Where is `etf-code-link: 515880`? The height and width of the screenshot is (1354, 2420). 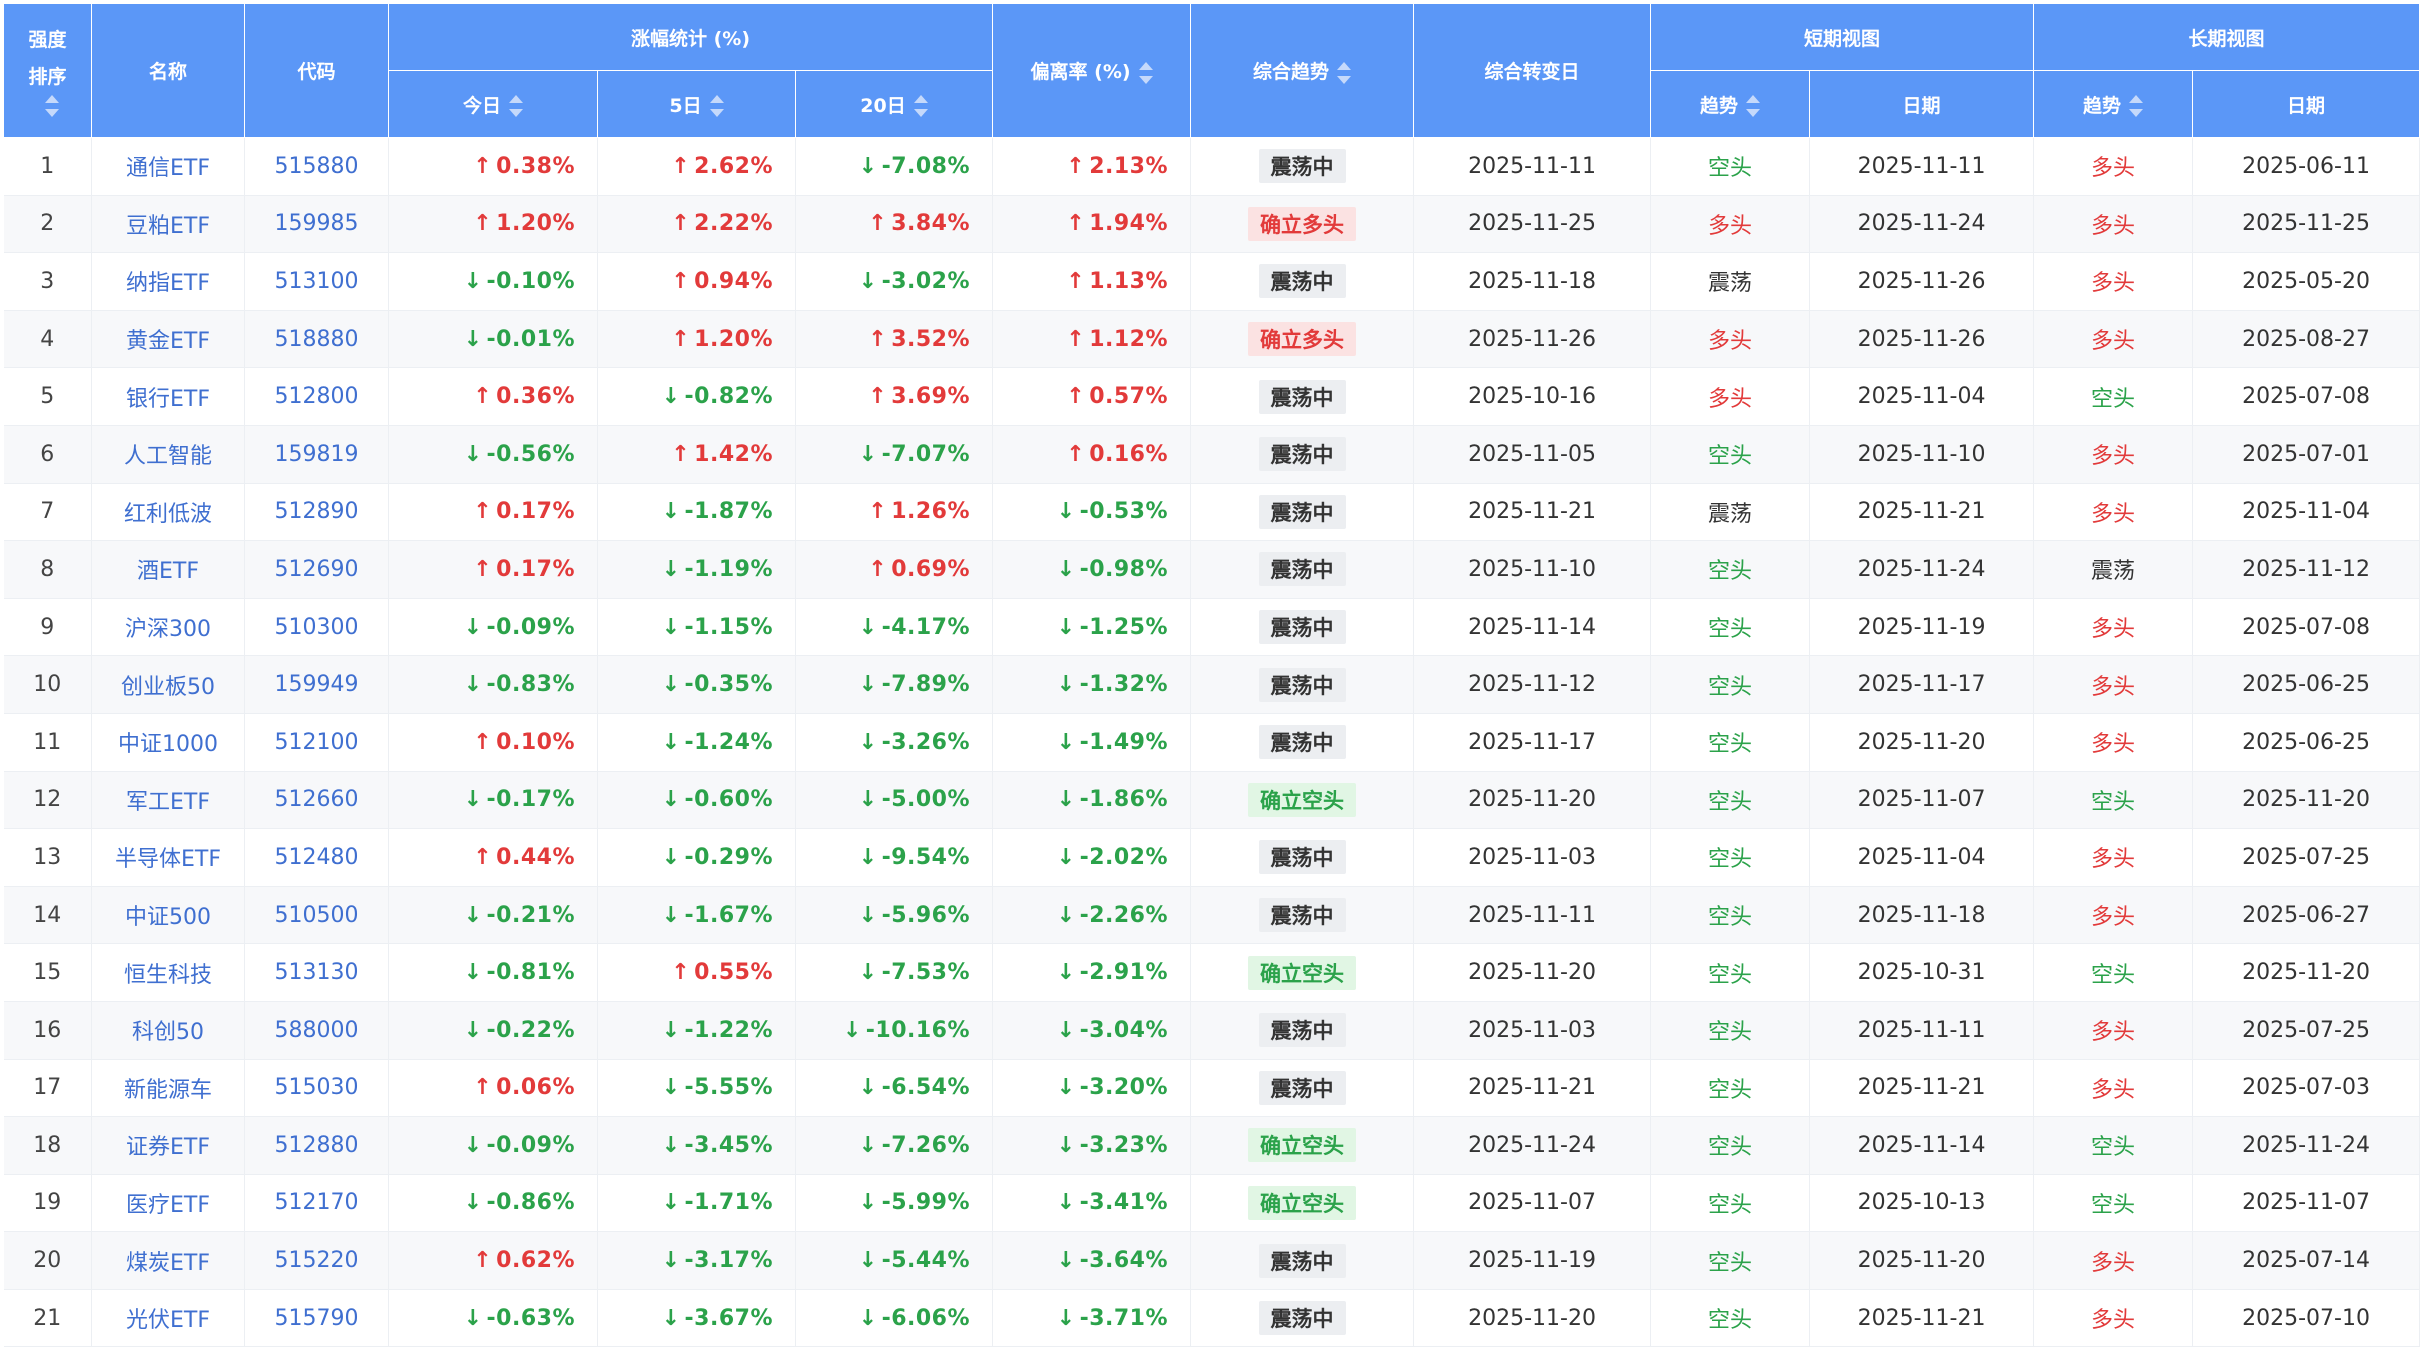 etf-code-link: 515880 is located at coordinates (316, 166).